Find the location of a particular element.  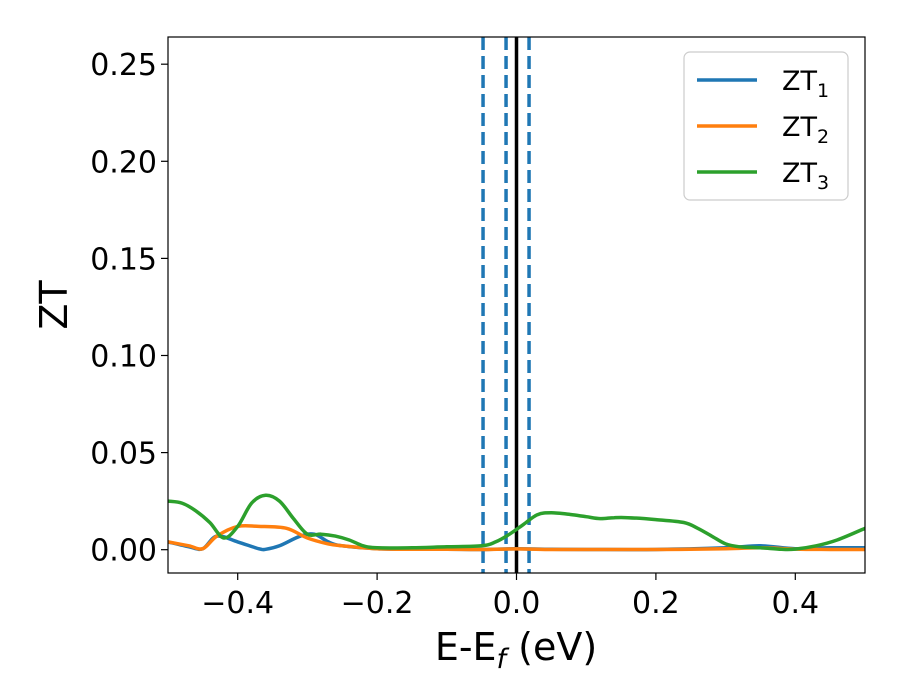

y-axis-label: ZT is located at coordinates (54, 305).